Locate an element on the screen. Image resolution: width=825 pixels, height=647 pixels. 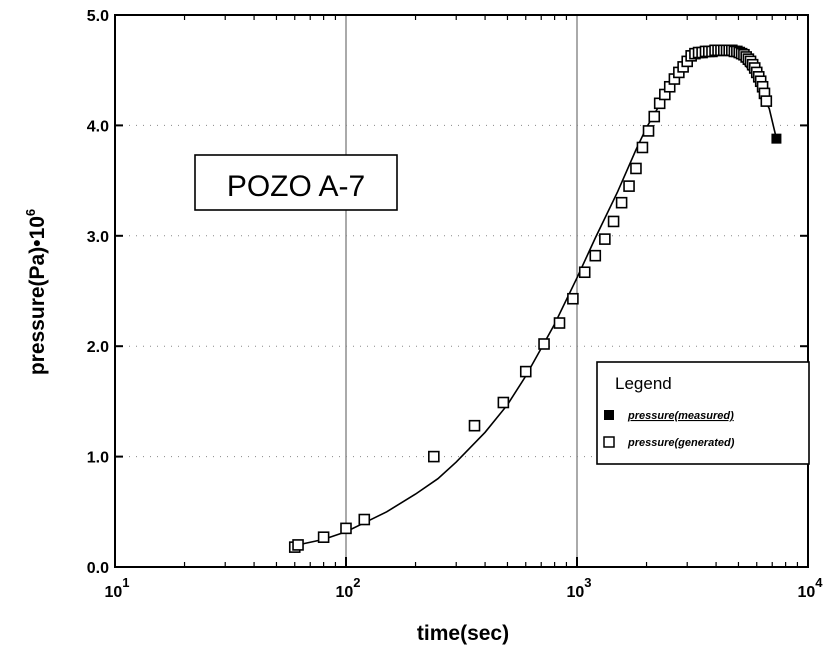
y-tick-label: 2.0 is located at coordinates (98, 347).